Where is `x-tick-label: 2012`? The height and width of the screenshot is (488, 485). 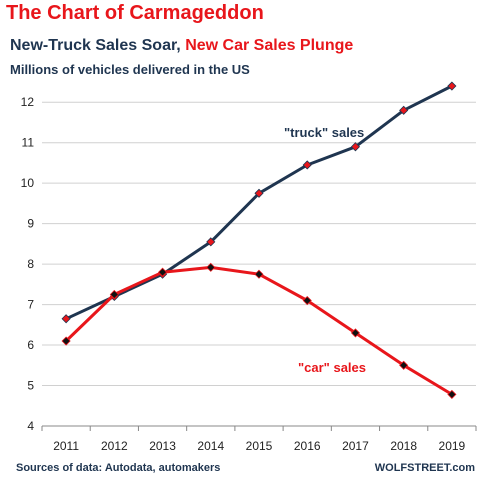 x-tick-label: 2012 is located at coordinates (114, 446).